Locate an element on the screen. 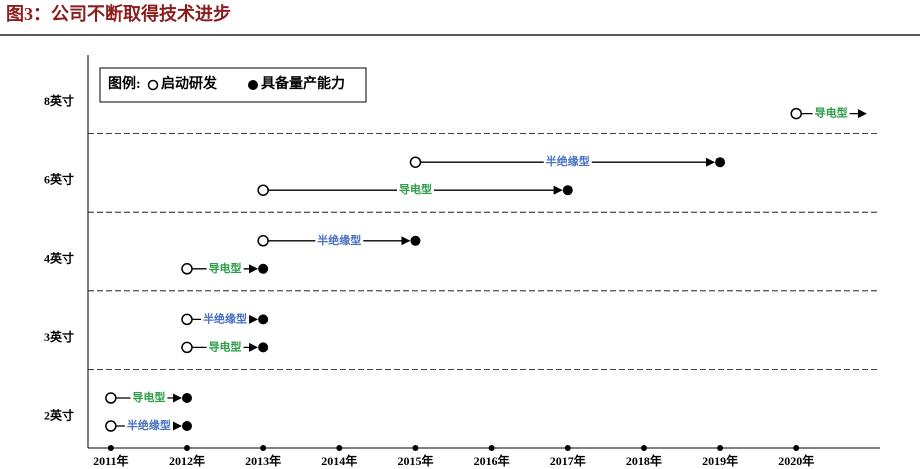 The width and height of the screenshot is (920, 469). y-tick-label: 4英寸 is located at coordinates (59, 257).